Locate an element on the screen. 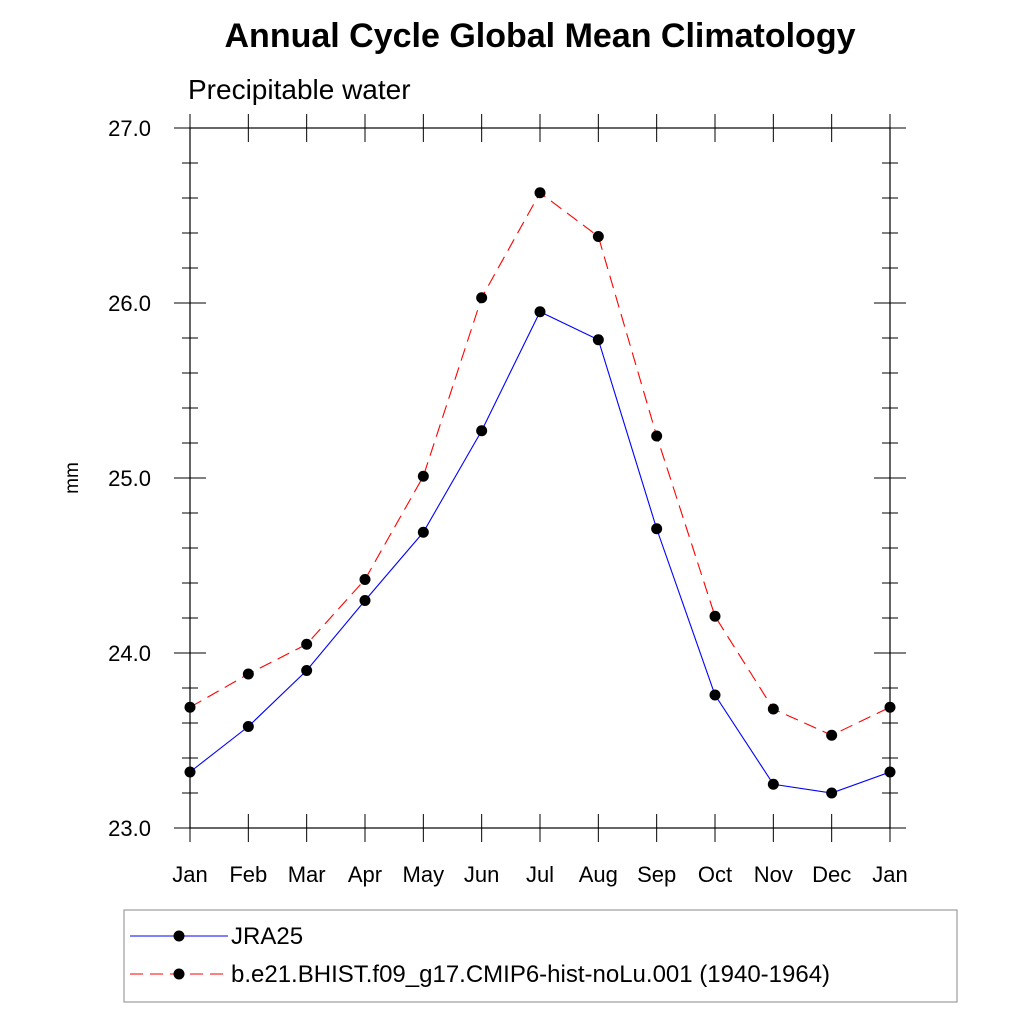  legend-box is located at coordinates (540, 956).